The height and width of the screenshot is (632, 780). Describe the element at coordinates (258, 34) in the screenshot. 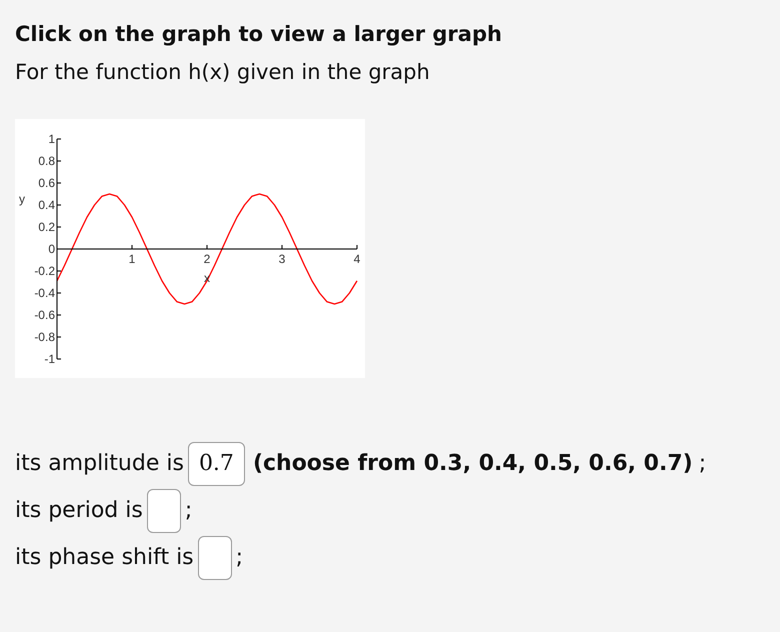

I see `chart-title: Click on the graph to view a larger graph` at that location.